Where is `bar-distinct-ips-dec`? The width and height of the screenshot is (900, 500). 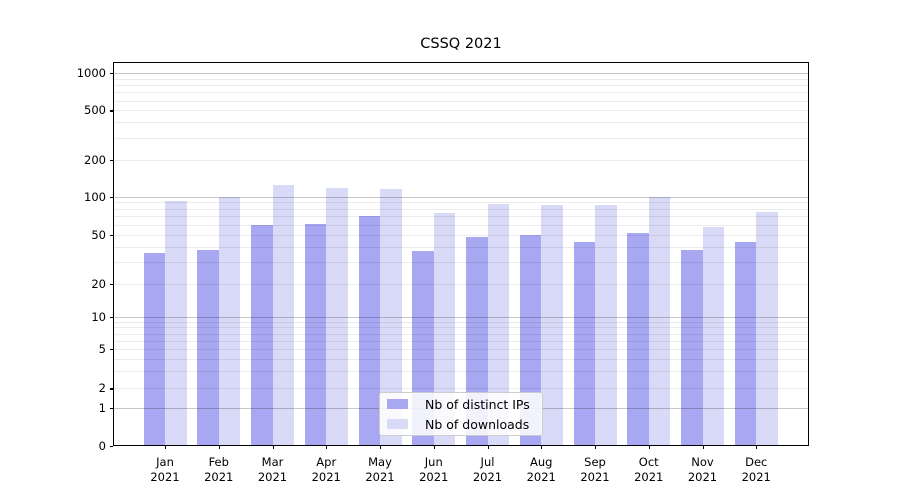
bar-distinct-ips-dec is located at coordinates (745, 343).